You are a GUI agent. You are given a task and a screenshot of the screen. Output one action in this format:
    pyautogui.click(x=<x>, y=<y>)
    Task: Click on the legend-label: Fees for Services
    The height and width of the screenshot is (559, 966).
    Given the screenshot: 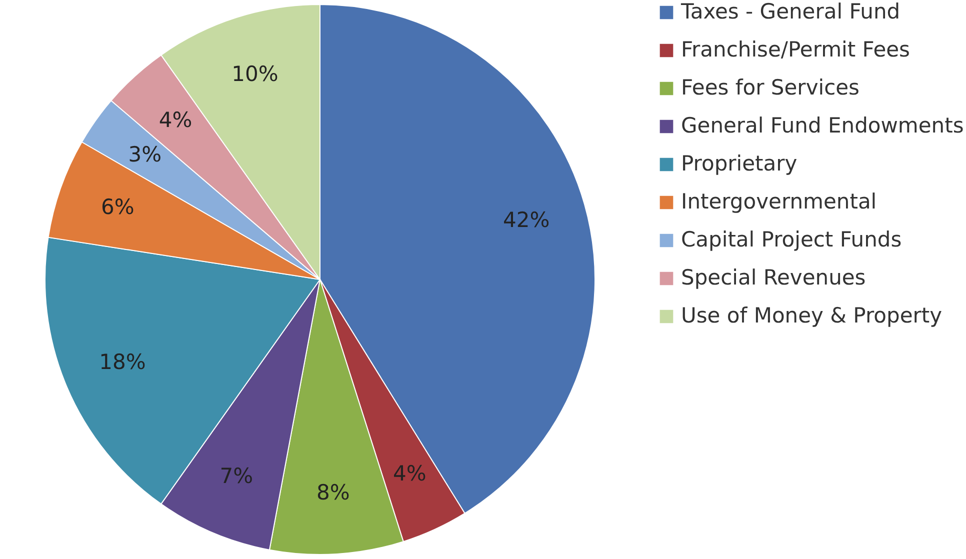 What is the action you would take?
    pyautogui.click(x=770, y=88)
    